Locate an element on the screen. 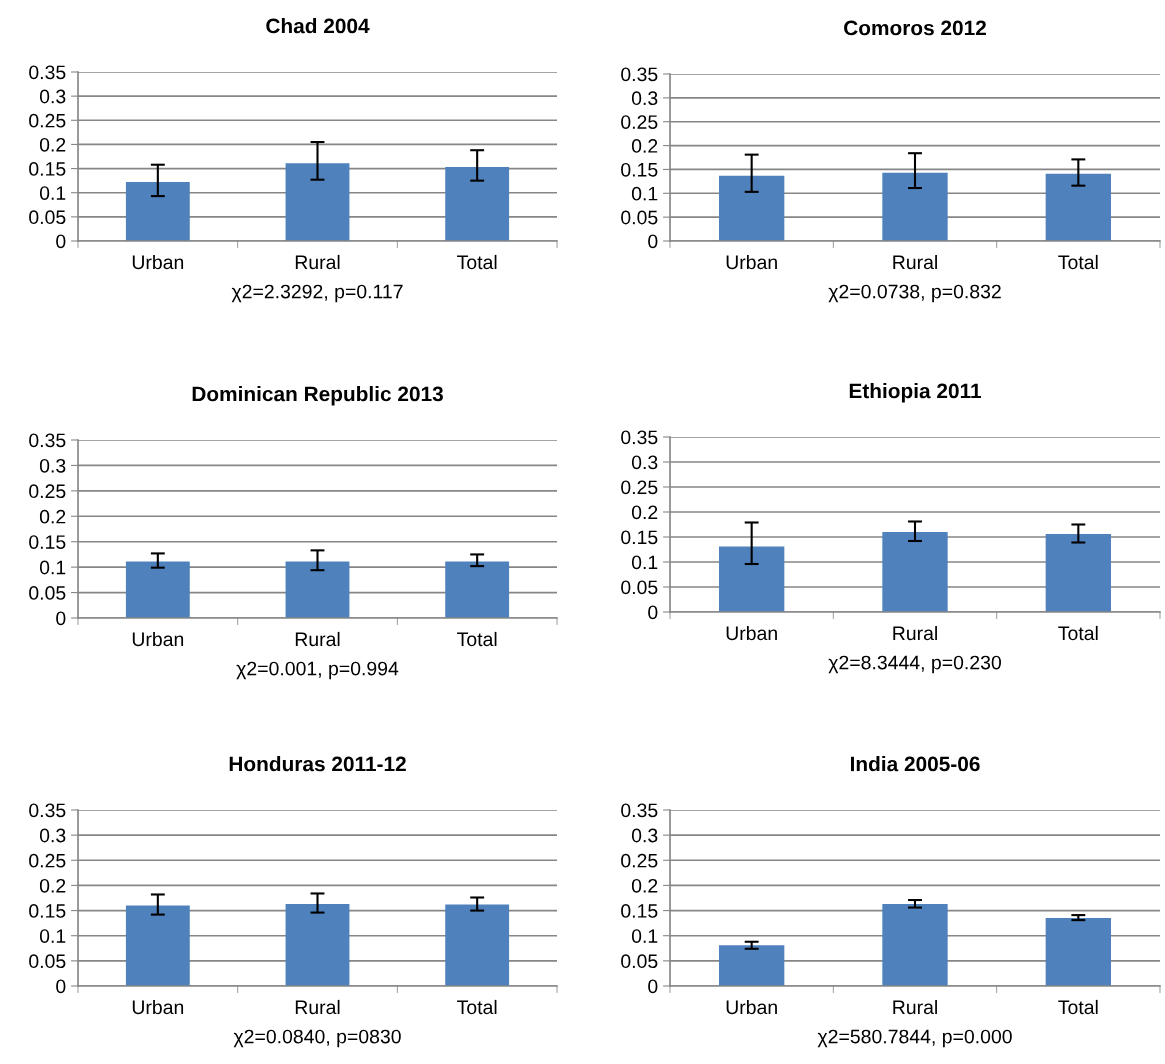 The width and height of the screenshot is (1165, 1064). x-axis-title: χ2=0.0738, p=0.832 is located at coordinates (914, 293).